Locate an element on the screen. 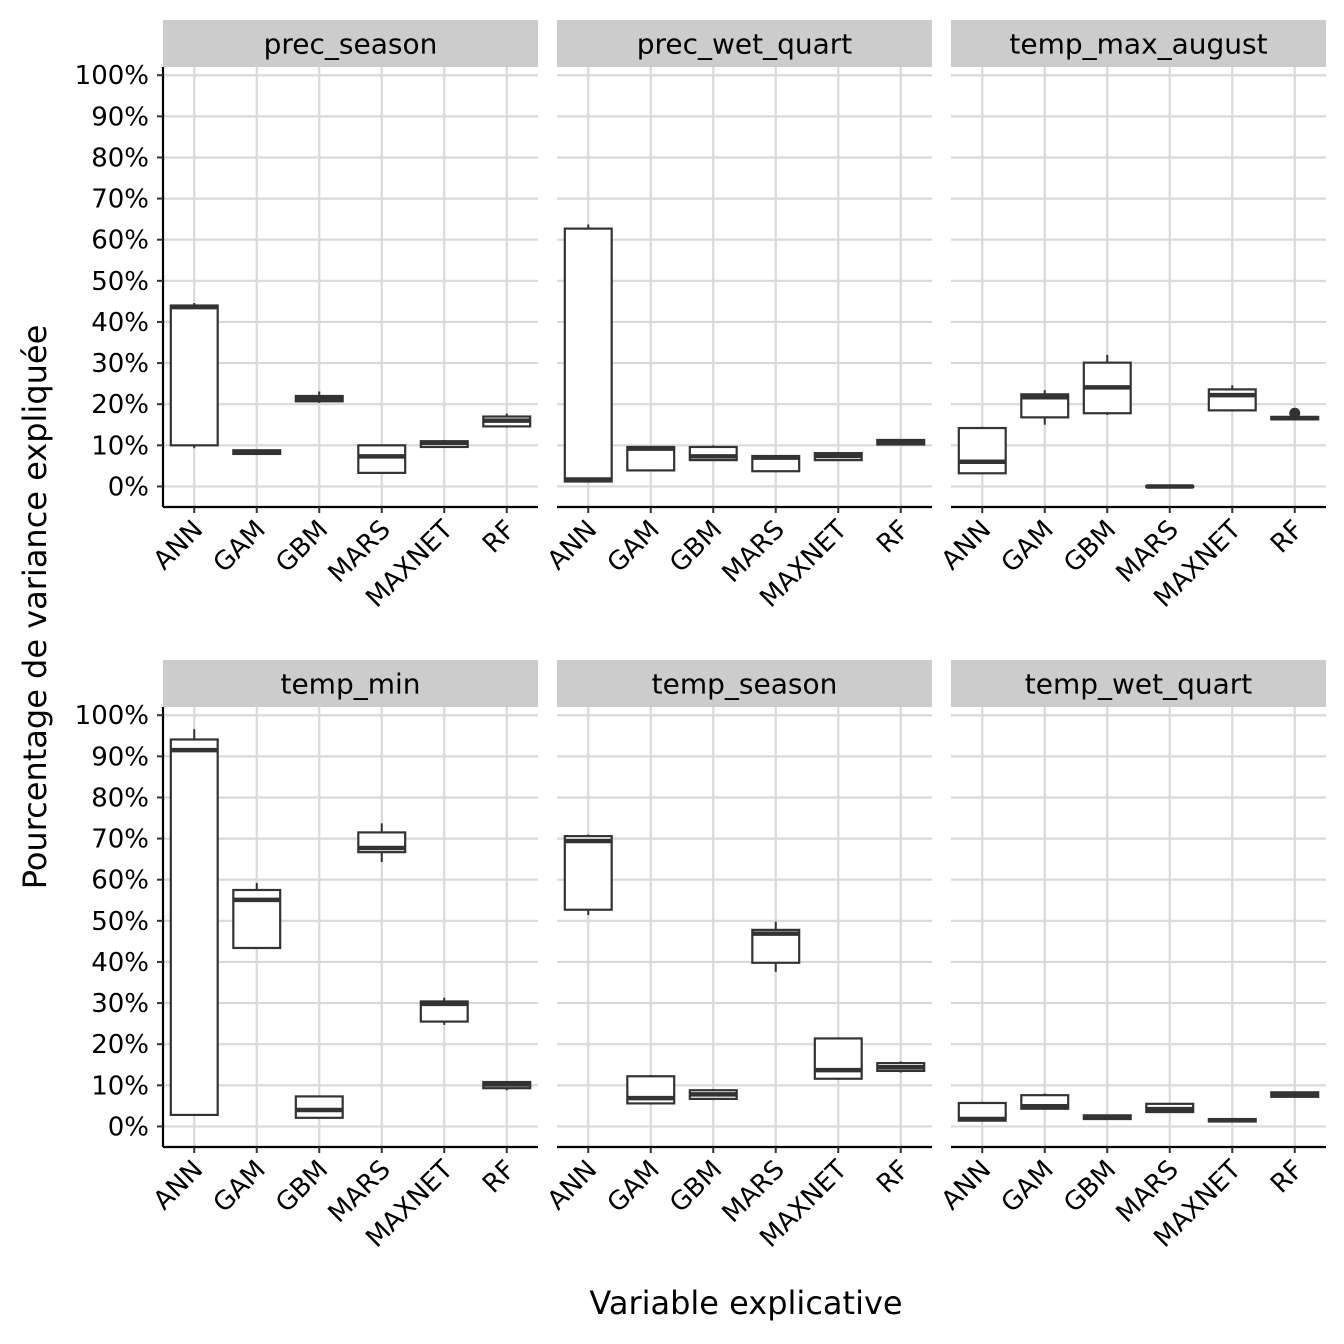  facet-title: prec_wet_quart is located at coordinates (745, 44).